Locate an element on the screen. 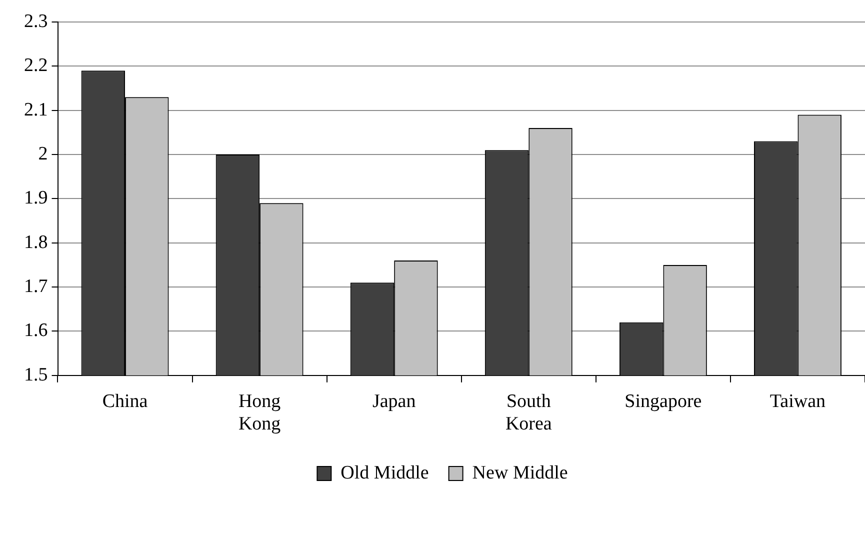  y-tick-label: 2.1 is located at coordinates (36, 109).